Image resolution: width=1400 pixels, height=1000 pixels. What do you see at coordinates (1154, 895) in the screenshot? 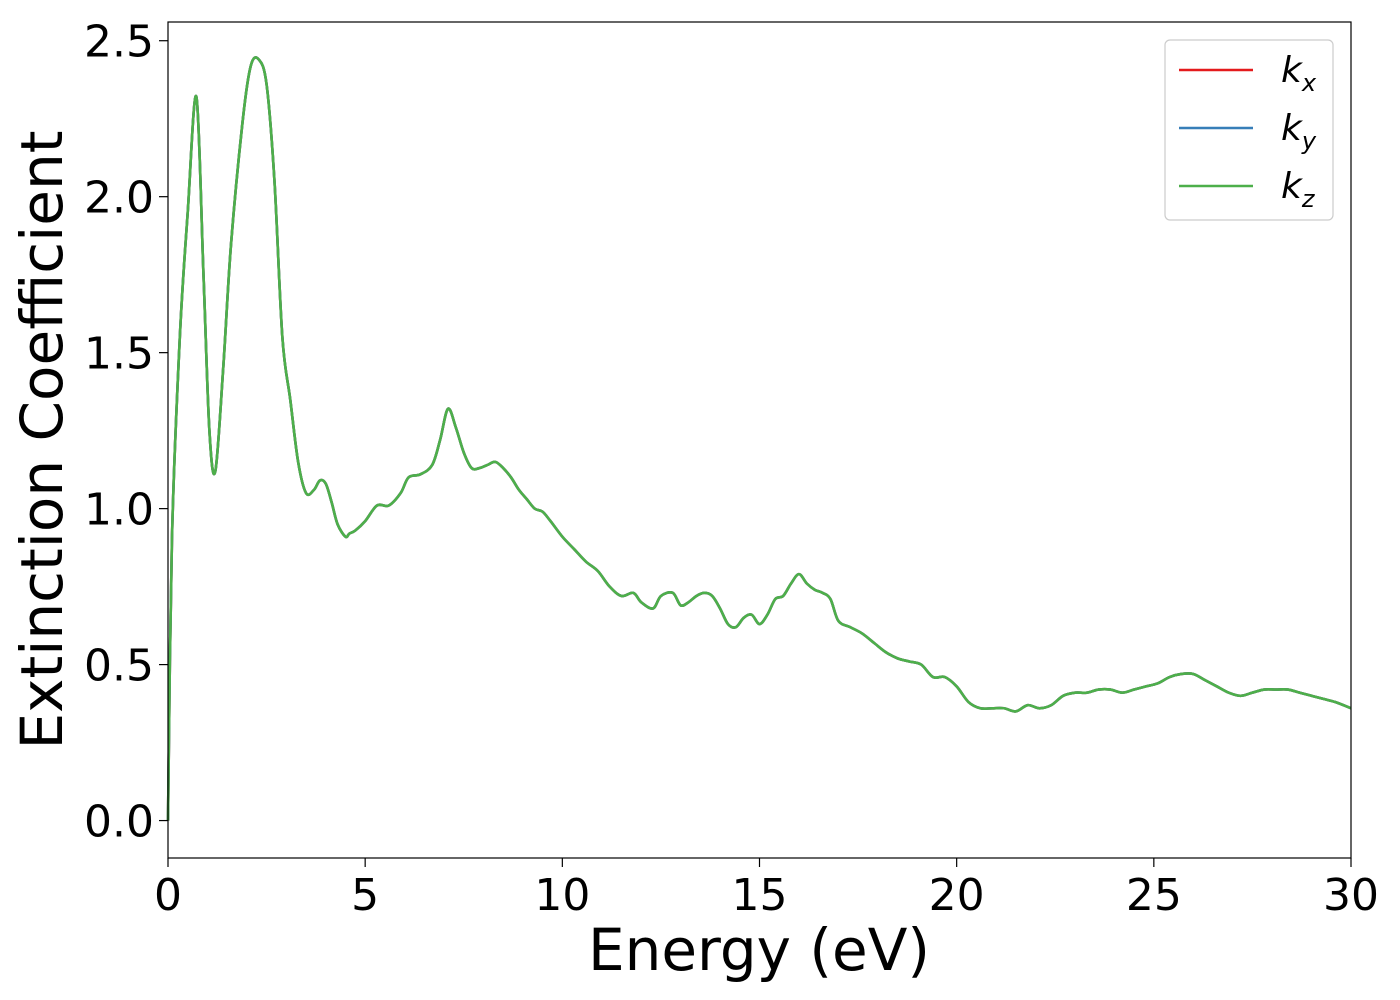
I see `x-tick-label: 25` at bounding box center [1154, 895].